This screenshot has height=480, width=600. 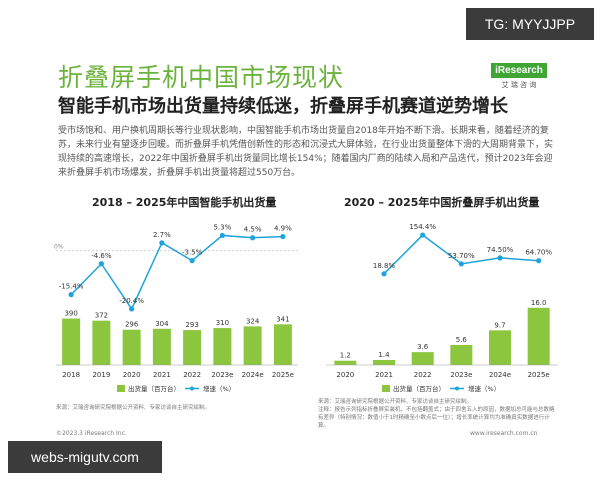 I want to click on c2-x-tick: 2023e, so click(x=461, y=375).